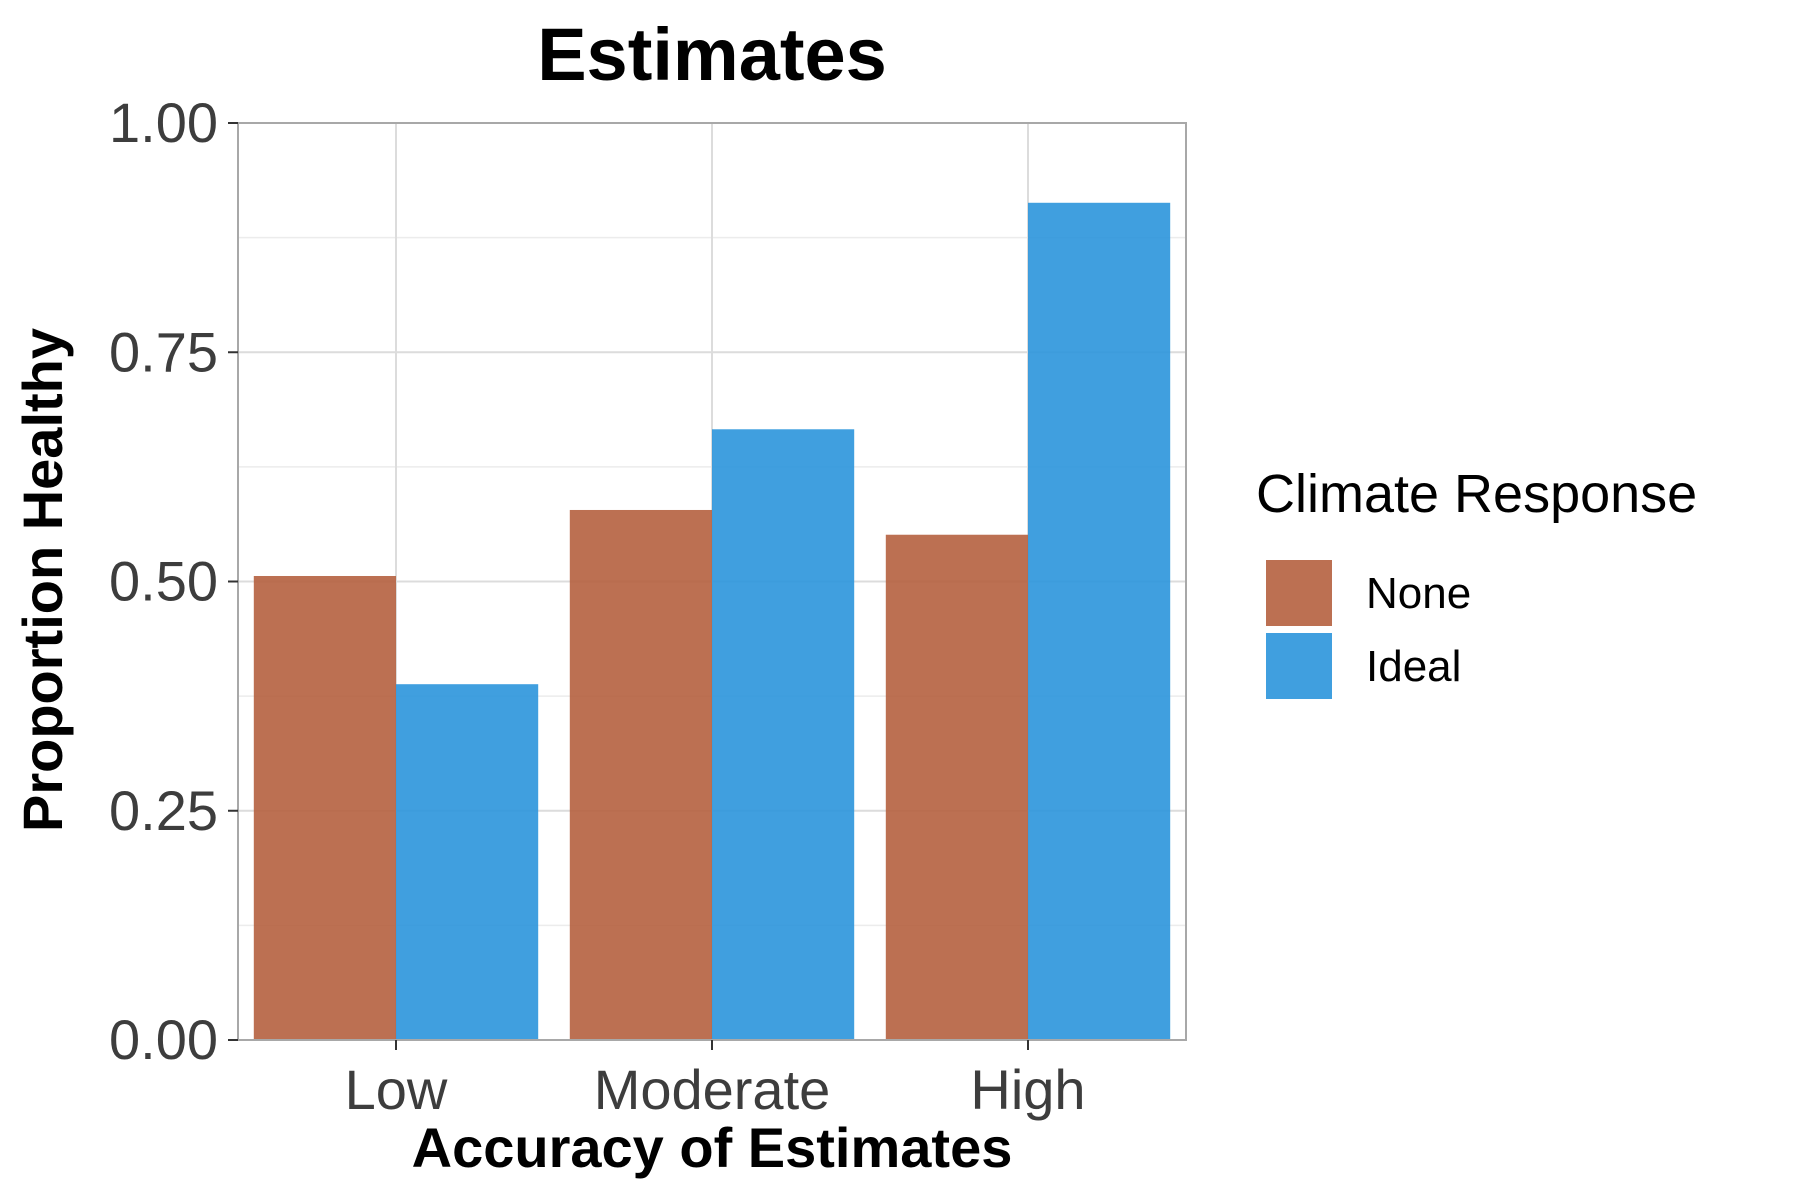 This screenshot has width=1800, height=1200. Describe the element at coordinates (712, 54) in the screenshot. I see `chart-title: Estimates` at that location.